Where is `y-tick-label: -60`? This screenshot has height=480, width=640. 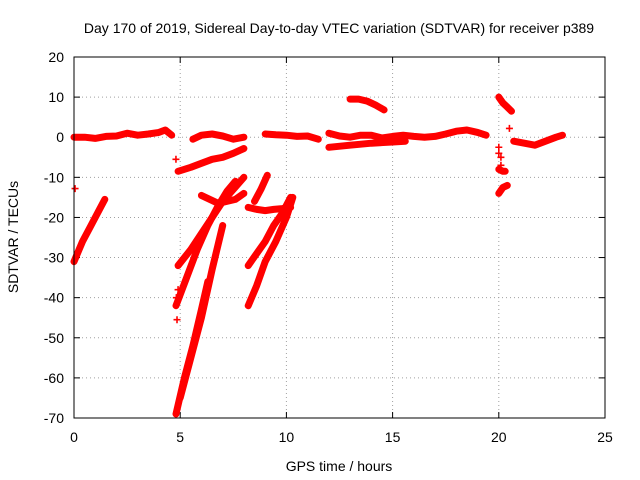
y-tick-label: -60 is located at coordinates (54, 378).